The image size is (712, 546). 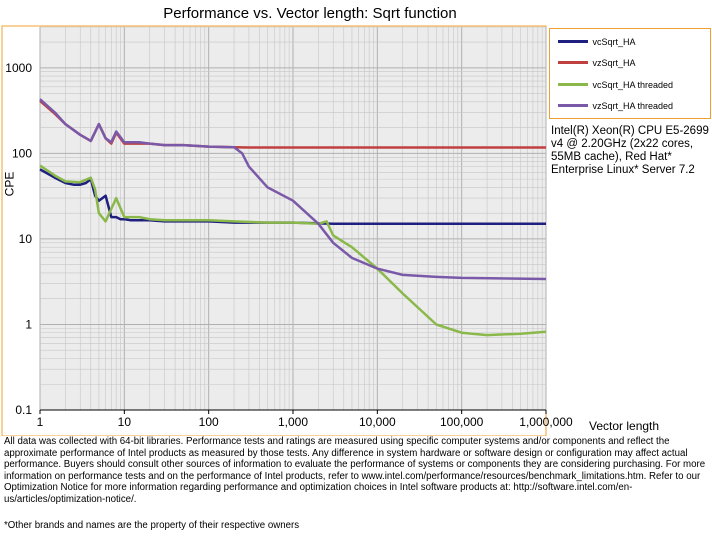 I want to click on y-tick-label: 1000, so click(x=18, y=68).